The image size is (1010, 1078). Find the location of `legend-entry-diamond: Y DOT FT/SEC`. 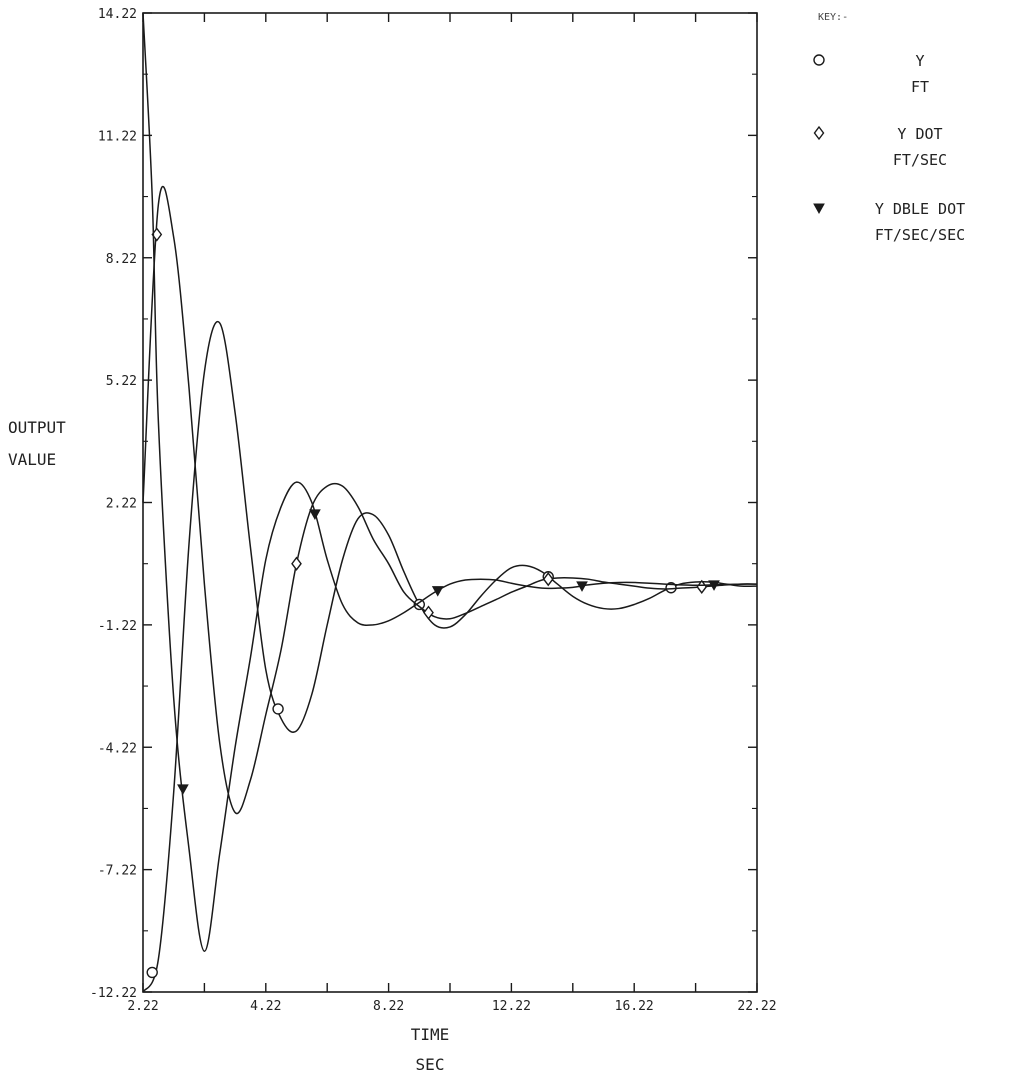

legend-entry-diamond: Y DOT FT/SEC is located at coordinates (880, 147).